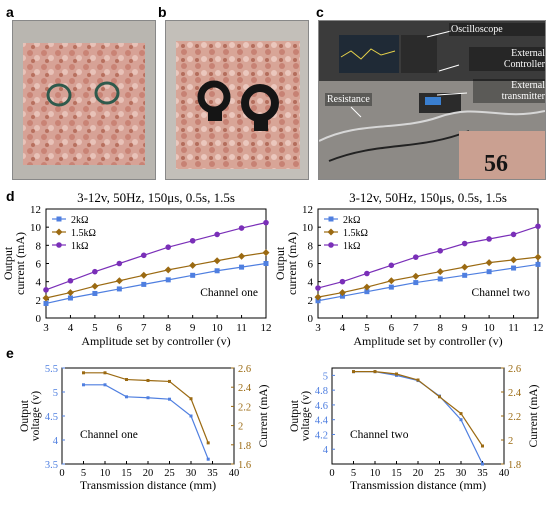 This screenshot has width=550, height=505. What do you see at coordinates (496, 164) in the screenshot?
I see `svg-text: 56` at bounding box center [496, 164].